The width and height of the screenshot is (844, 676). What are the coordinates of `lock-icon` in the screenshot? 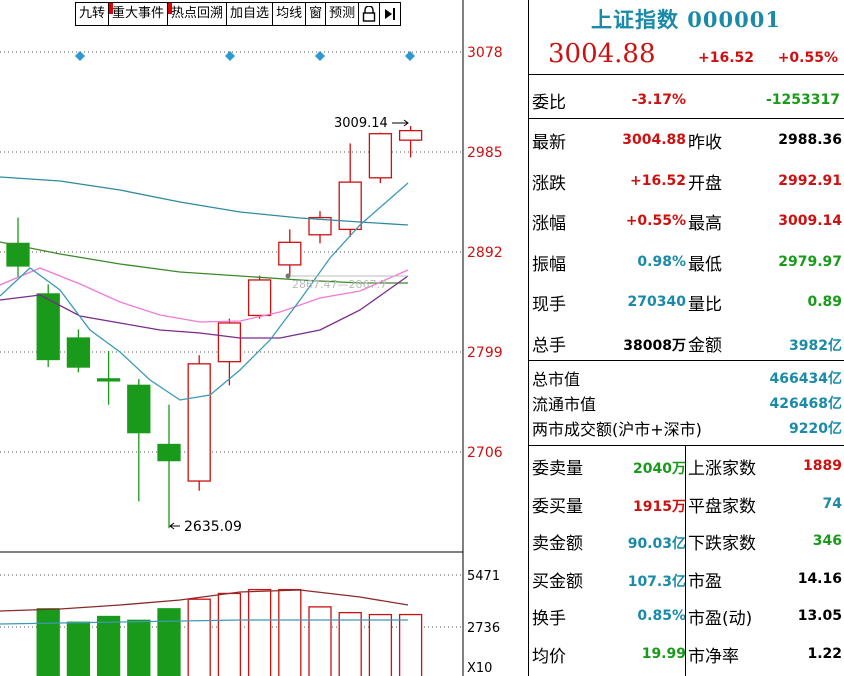 It's located at (370, 14).